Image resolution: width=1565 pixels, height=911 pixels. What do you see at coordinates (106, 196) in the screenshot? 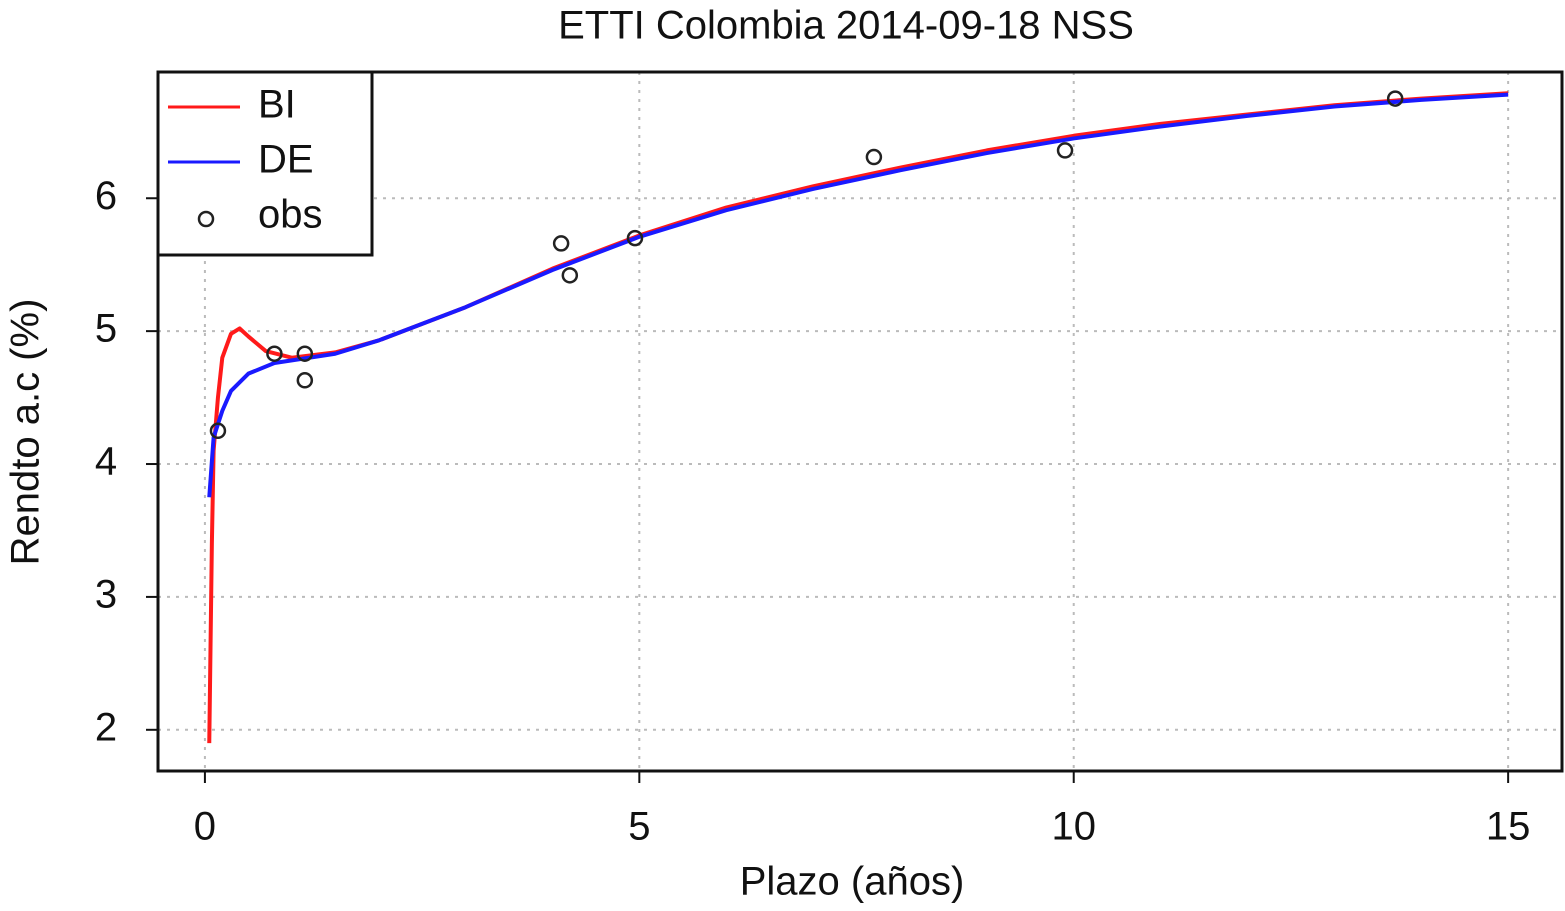
I see `y-tick-label: 6` at bounding box center [106, 196].